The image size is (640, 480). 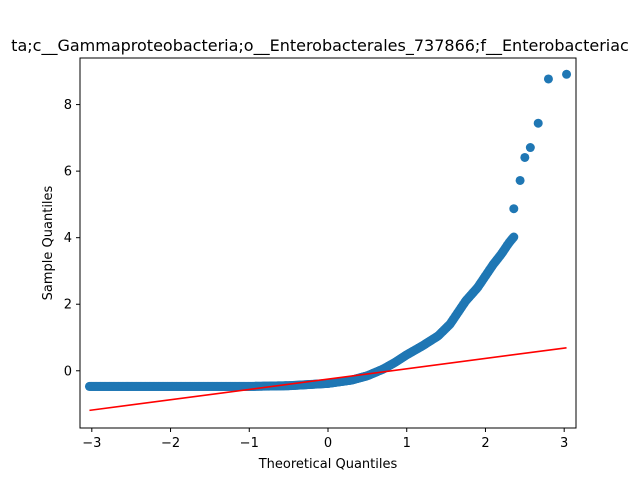 I want to click on x-tick-label: 1, so click(x=407, y=443).